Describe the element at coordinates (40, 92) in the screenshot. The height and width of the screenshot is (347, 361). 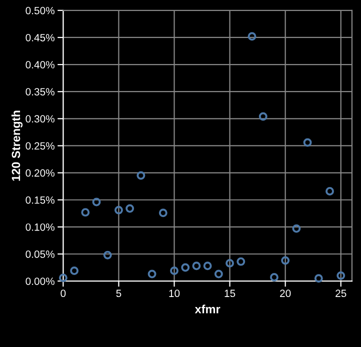
I see `y-tick-label: 0.35%` at that location.